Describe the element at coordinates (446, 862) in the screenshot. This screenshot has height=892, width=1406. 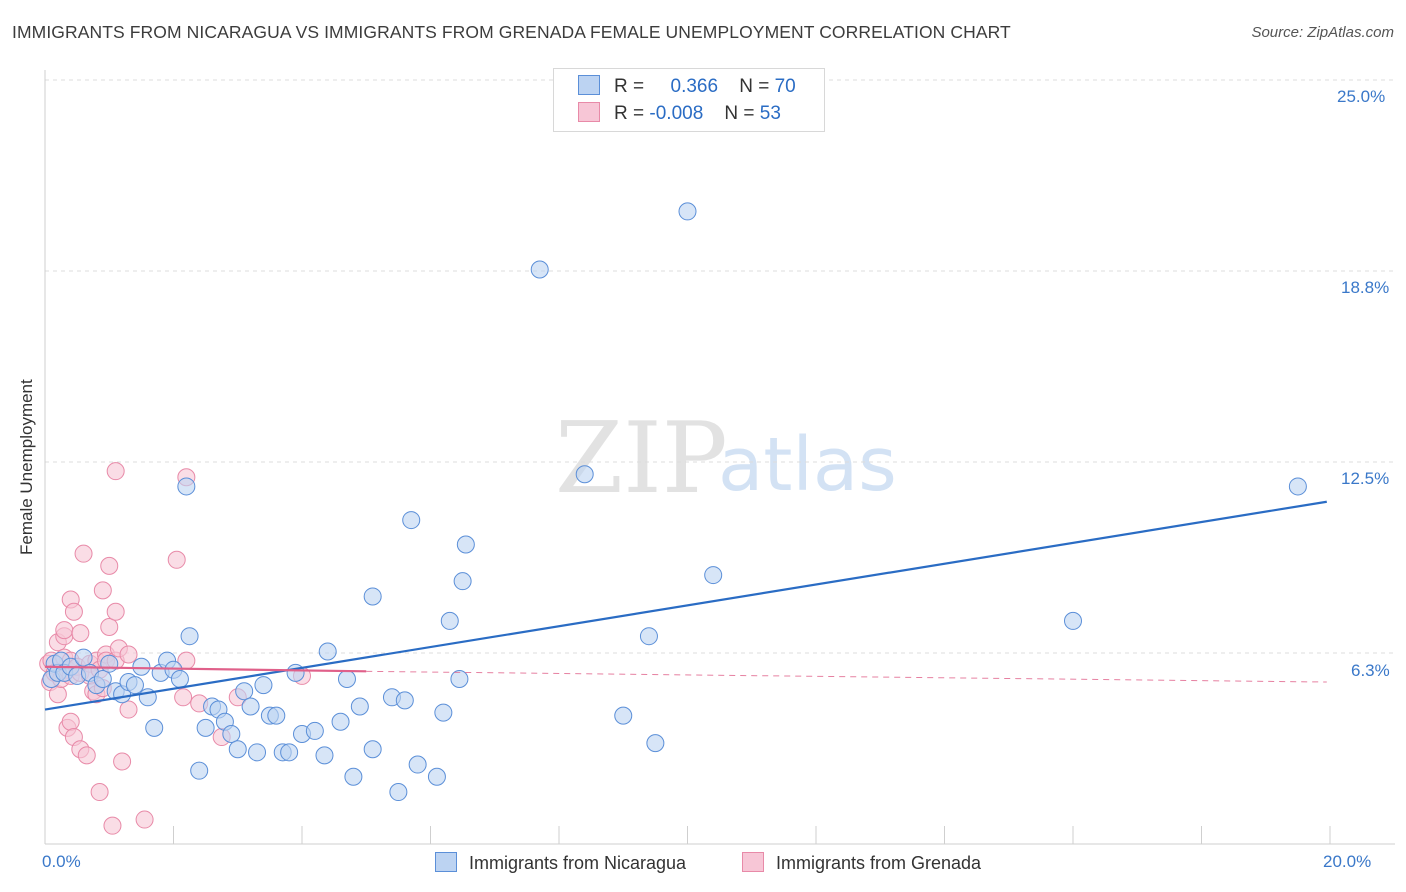
I see `series-swatch-nicaragua` at that location.